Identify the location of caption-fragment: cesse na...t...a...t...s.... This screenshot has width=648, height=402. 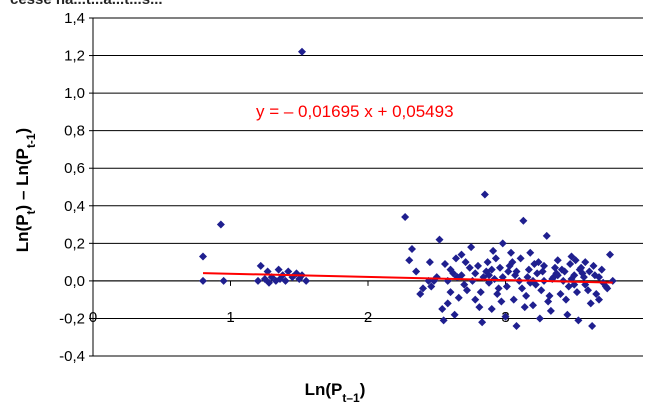
(86, 4).